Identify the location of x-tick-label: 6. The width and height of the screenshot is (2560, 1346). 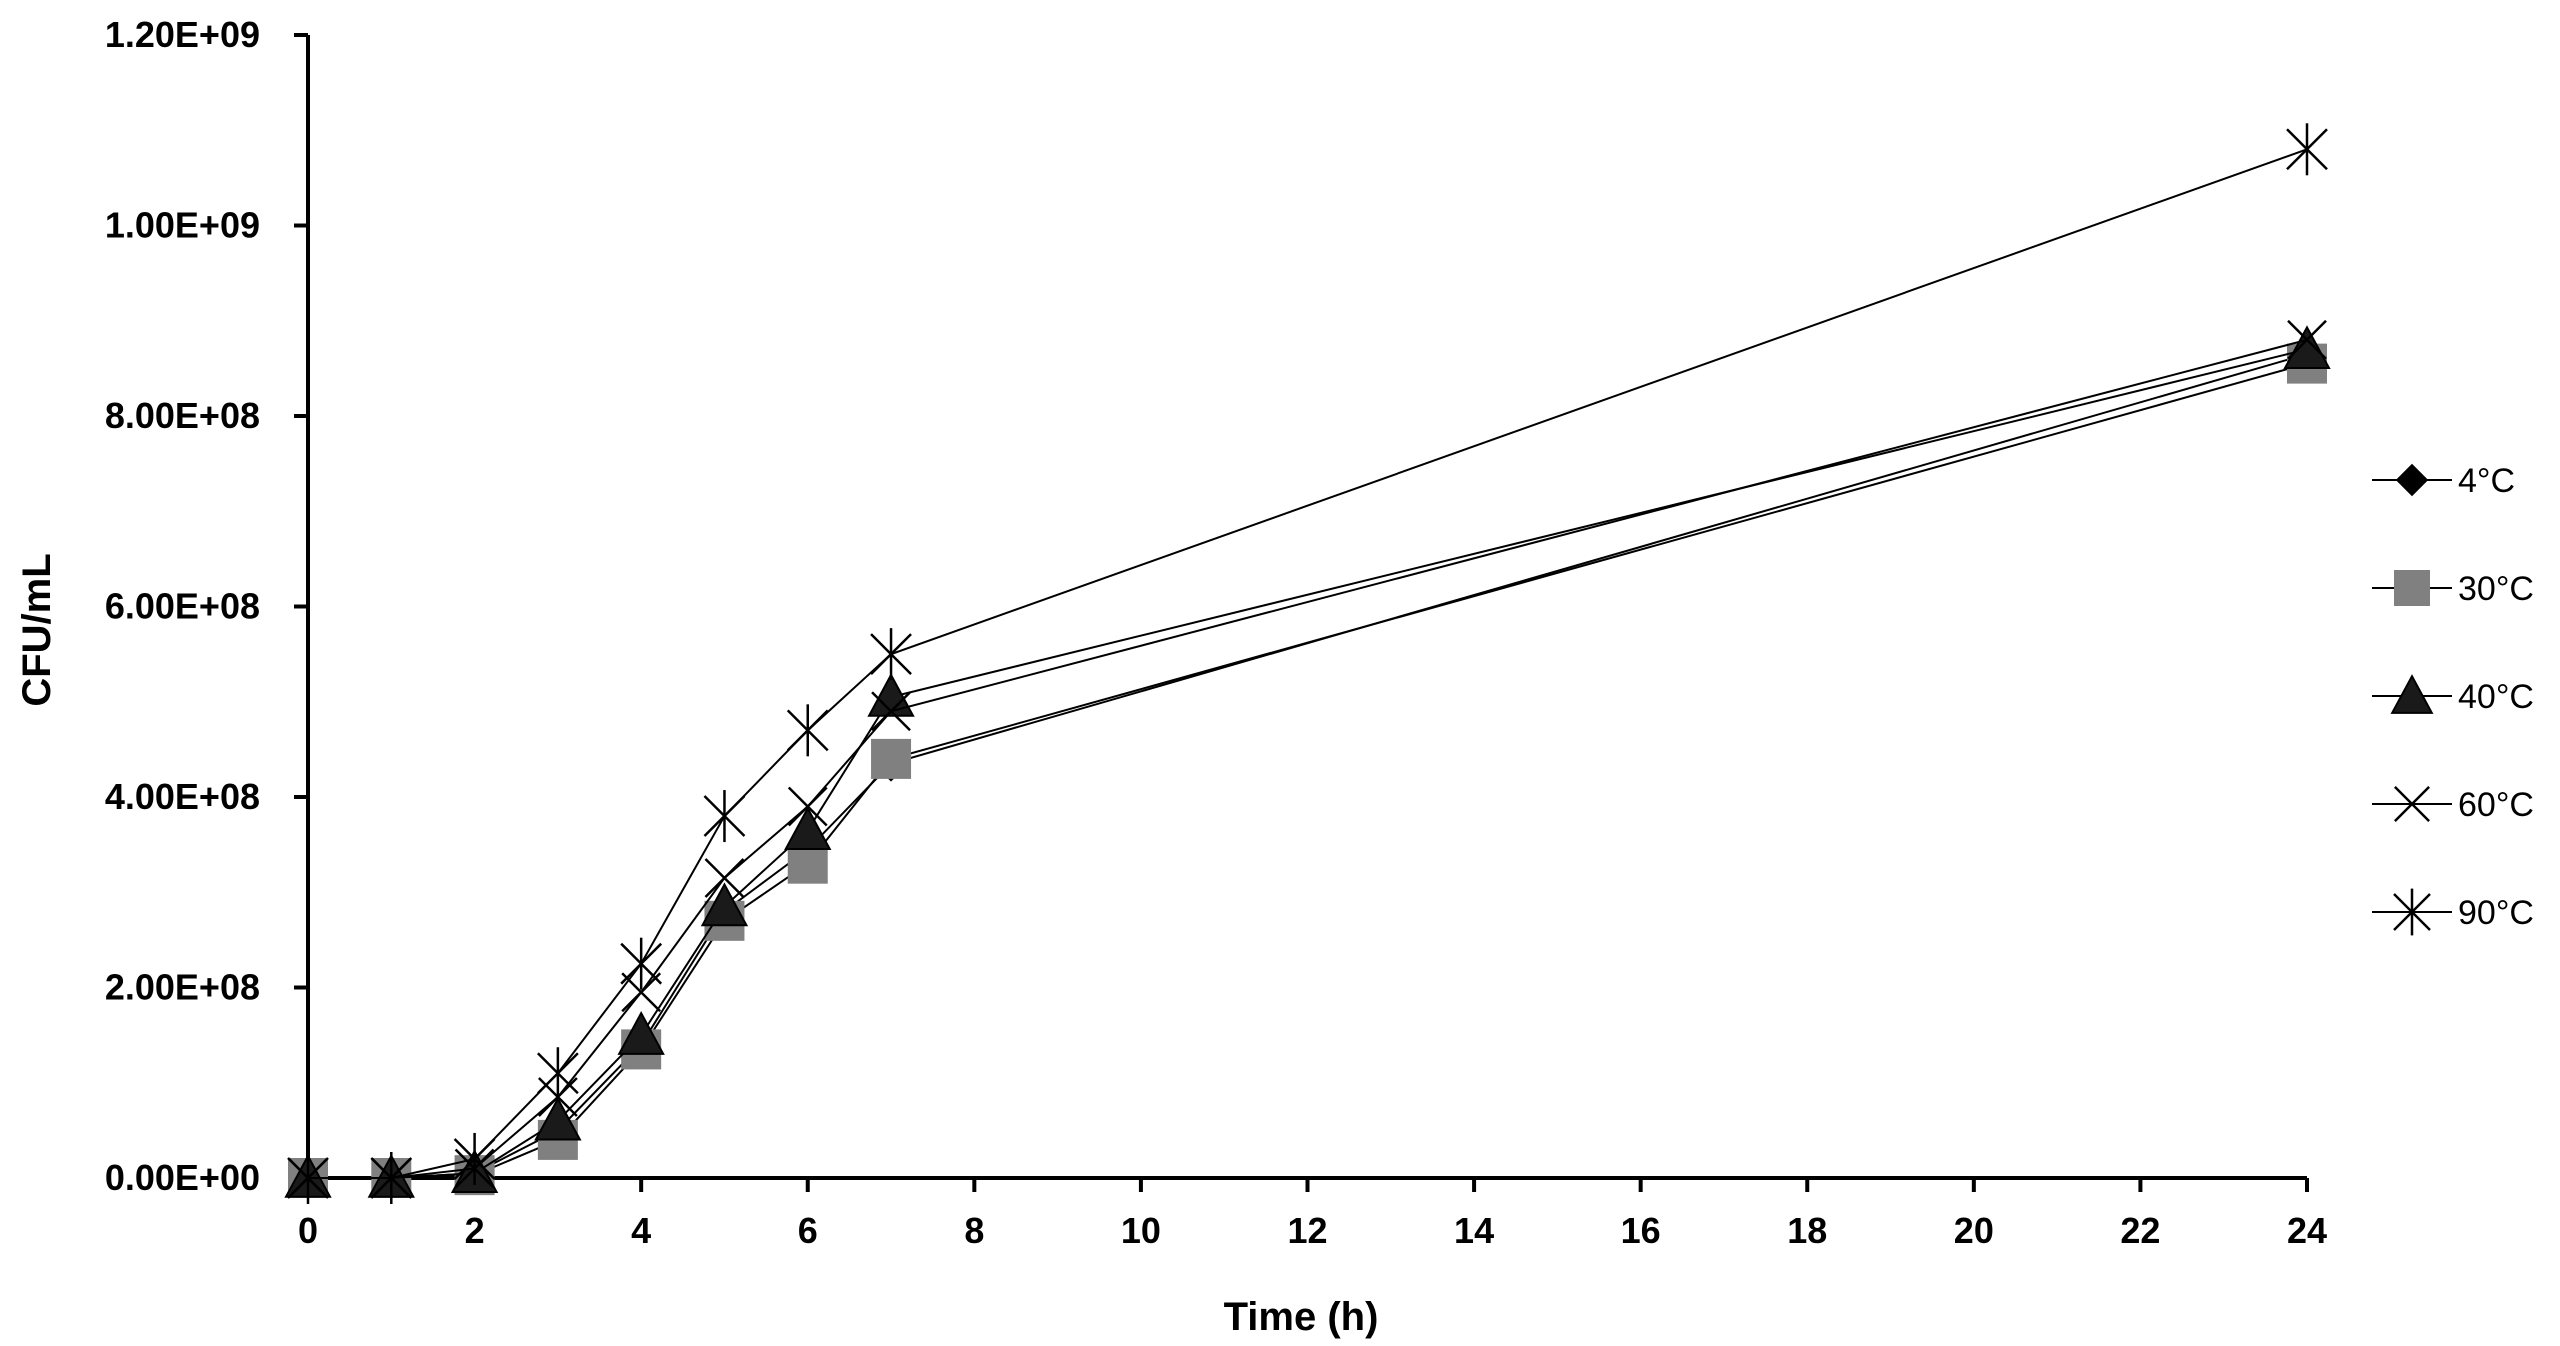
(808, 1230).